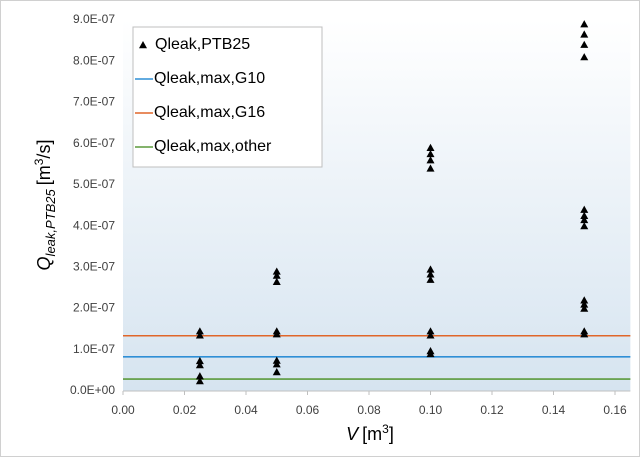  I want to click on legend-label: Qleak,max,G16, so click(209, 112).